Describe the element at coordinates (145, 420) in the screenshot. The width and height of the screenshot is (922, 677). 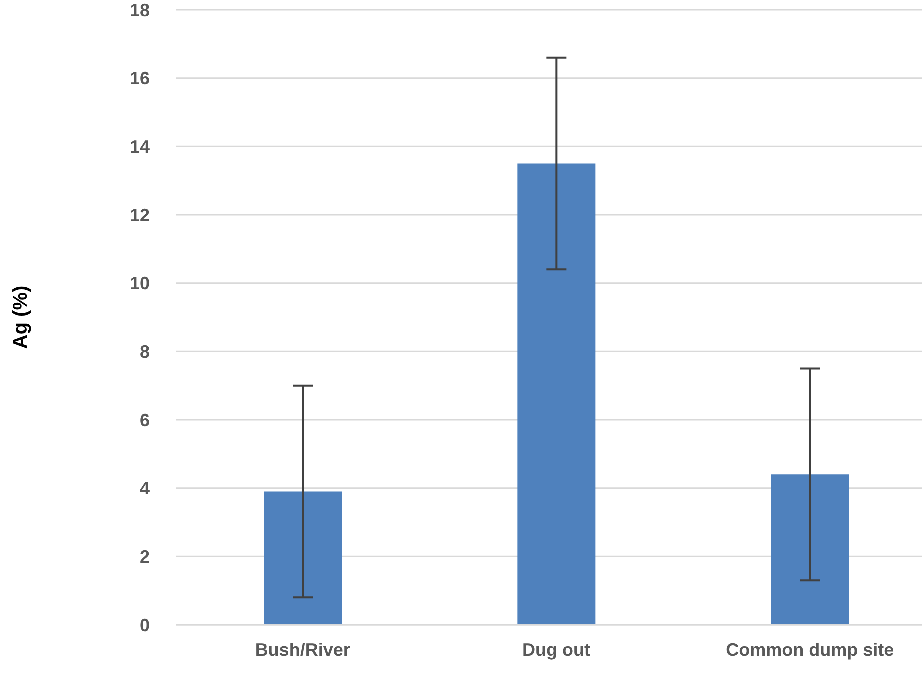
I see `y-tick-label: 6` at that location.